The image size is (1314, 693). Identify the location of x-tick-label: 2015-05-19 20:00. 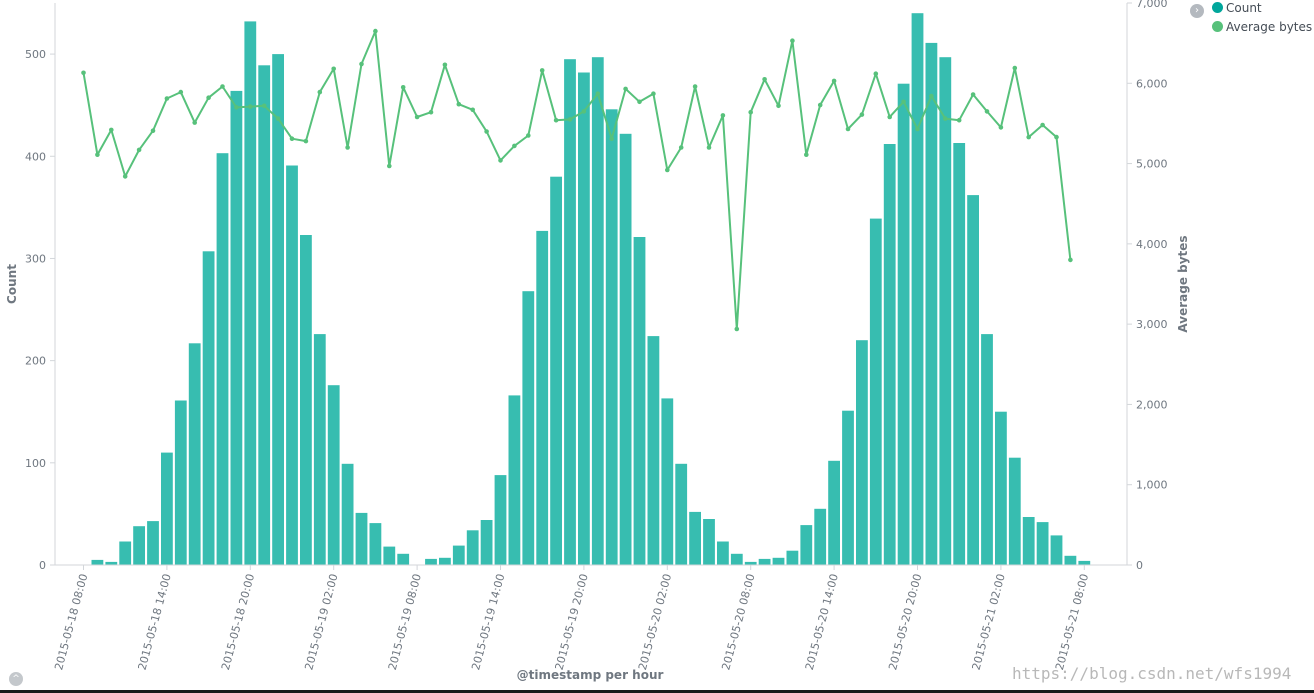
(572, 621).